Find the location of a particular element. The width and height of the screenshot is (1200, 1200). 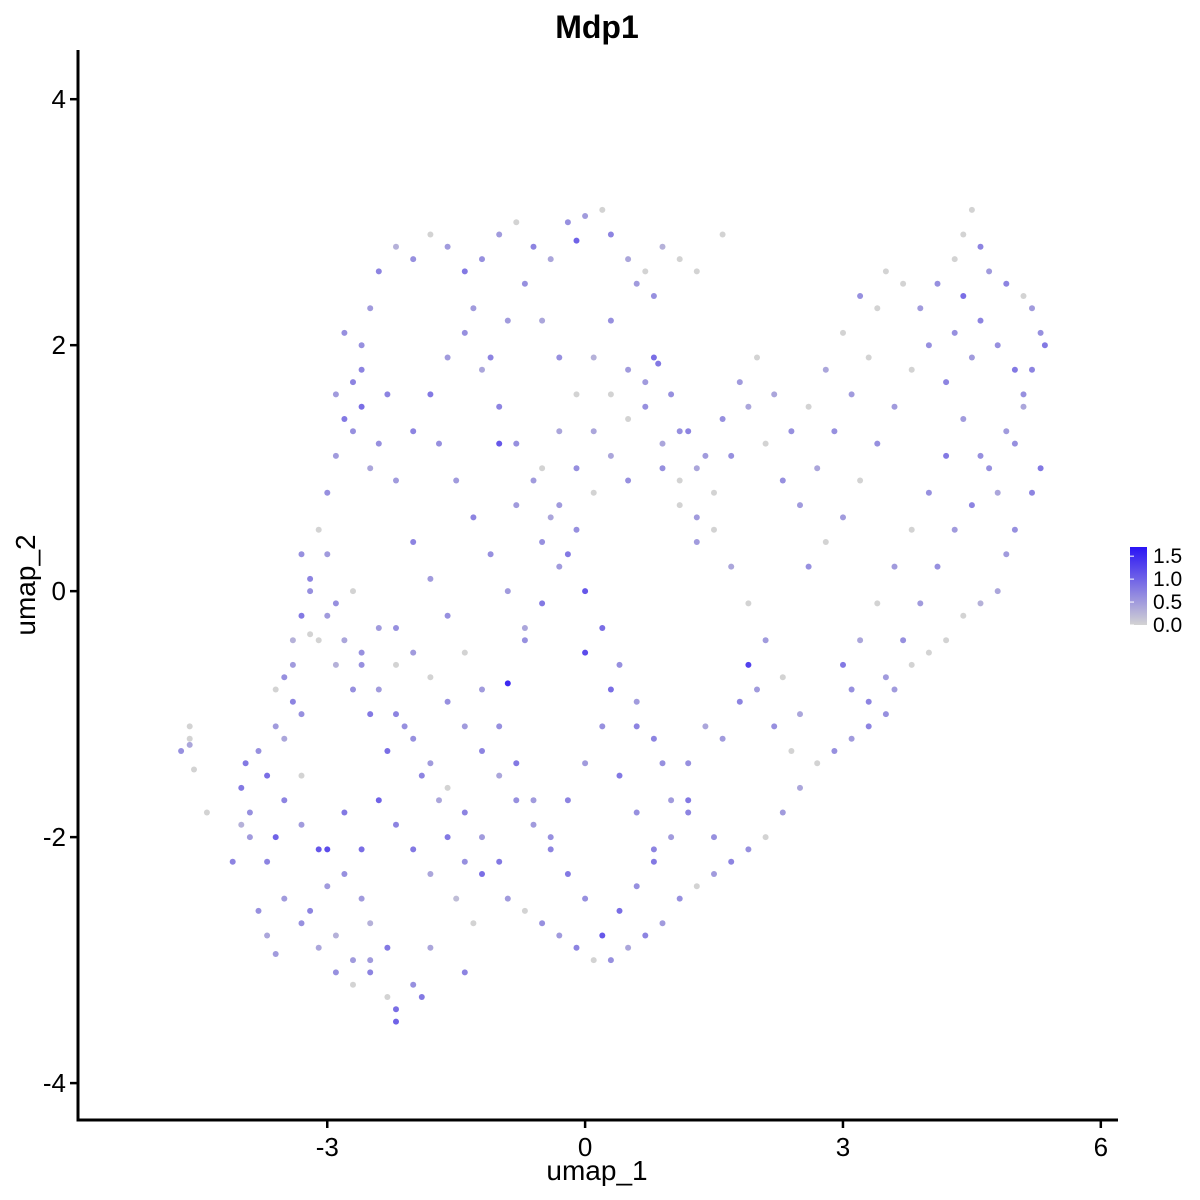

chart-title: Mdp1 is located at coordinates (597, 27).